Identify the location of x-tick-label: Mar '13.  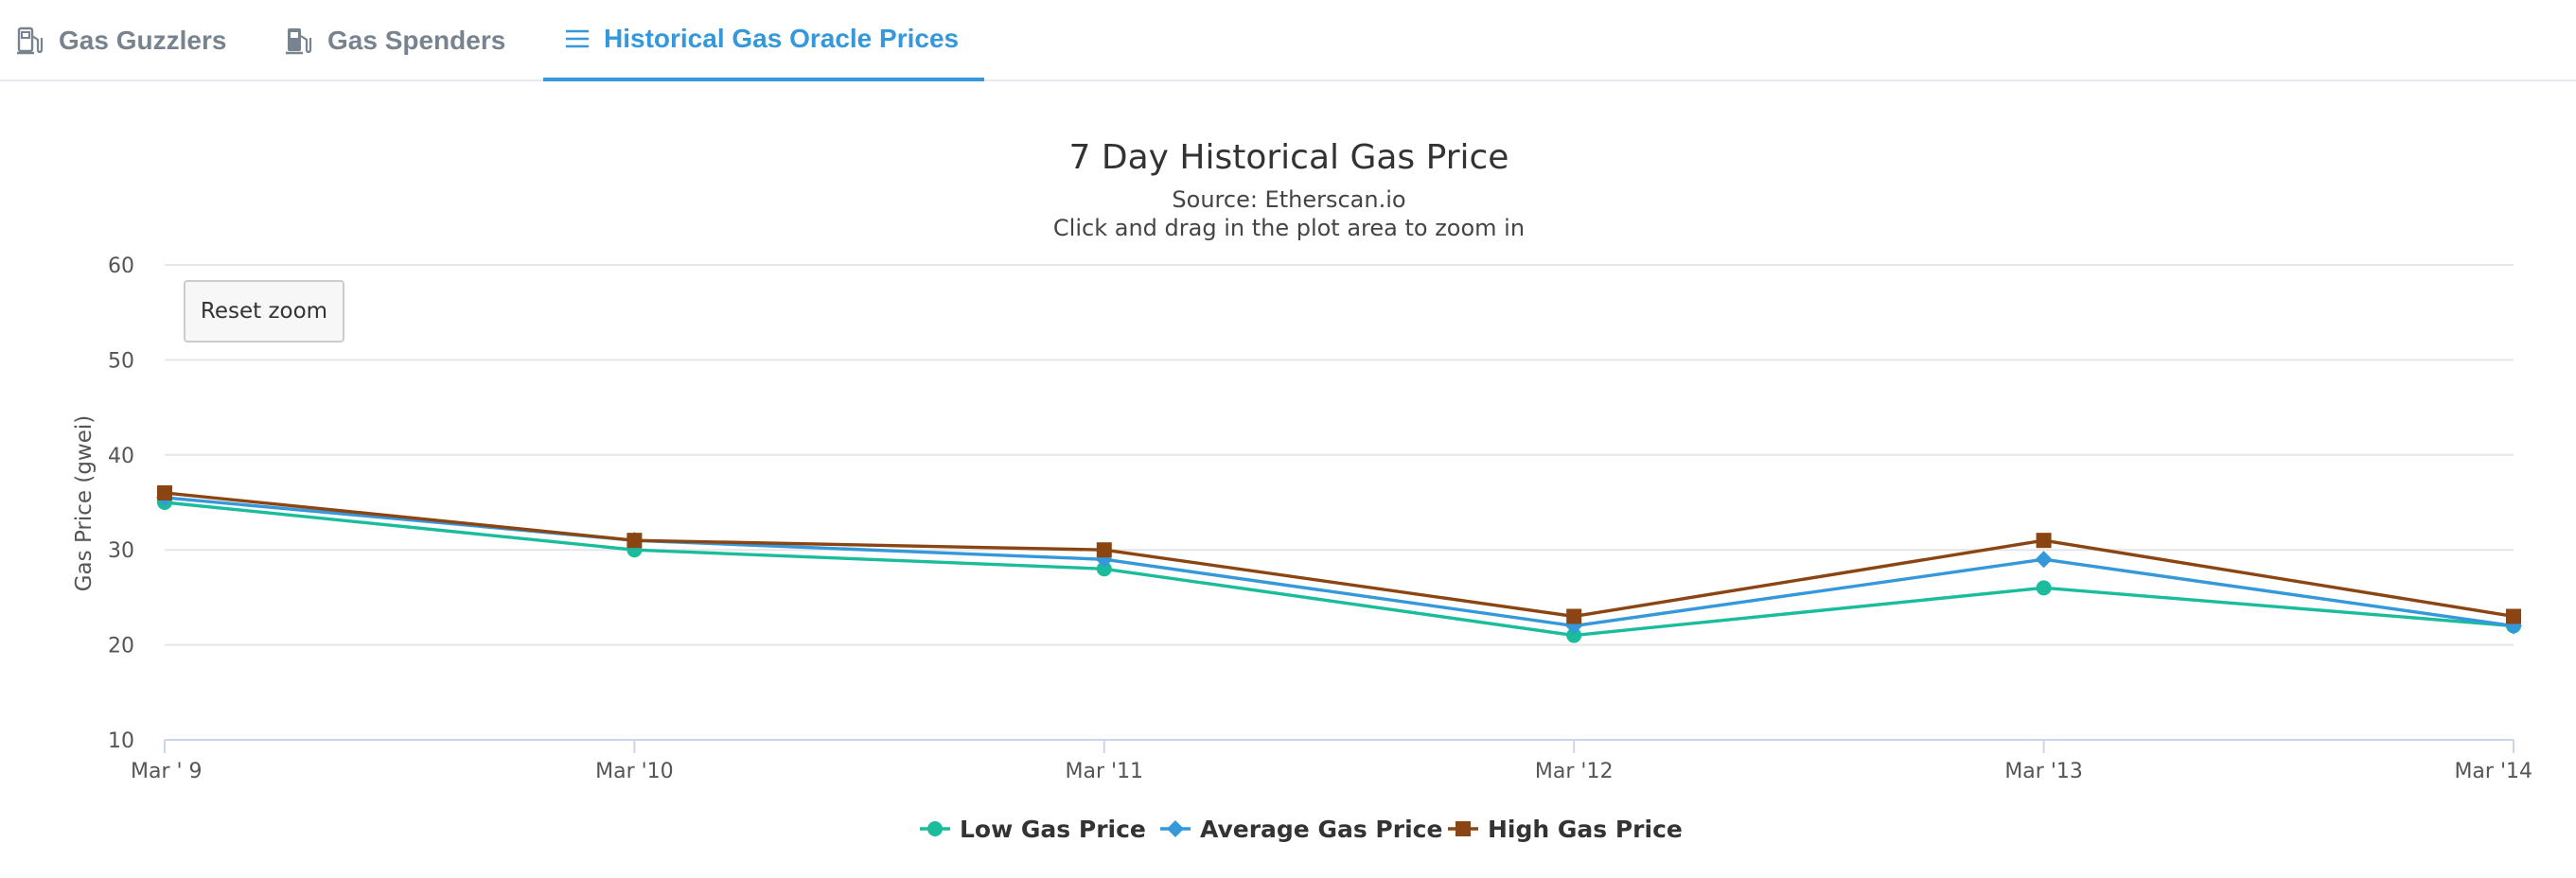
(2043, 771).